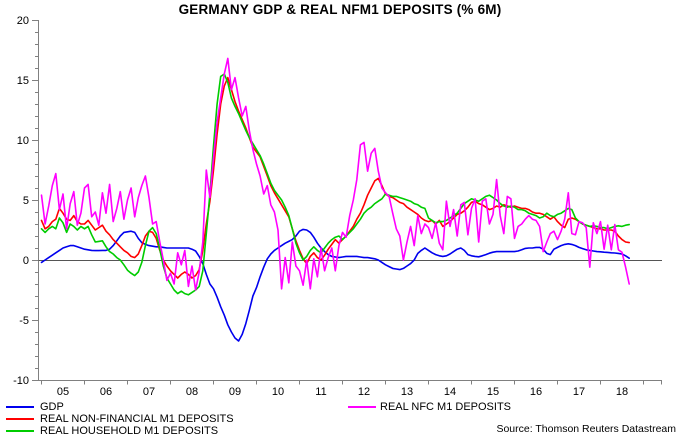 The width and height of the screenshot is (680, 436). Describe the element at coordinates (21, 381) in the screenshot. I see `svg-text: -10` at that location.